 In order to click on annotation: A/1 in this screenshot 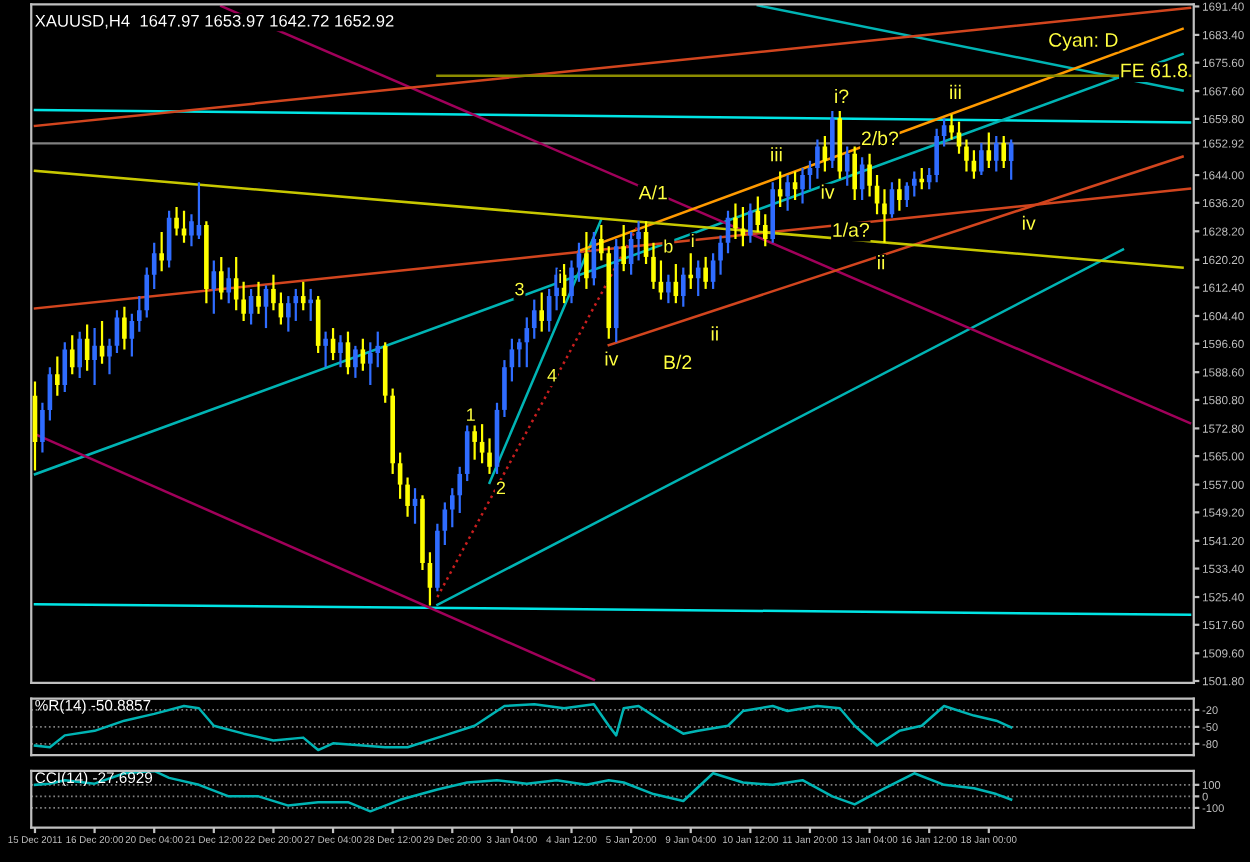, I will do `click(652, 192)`.